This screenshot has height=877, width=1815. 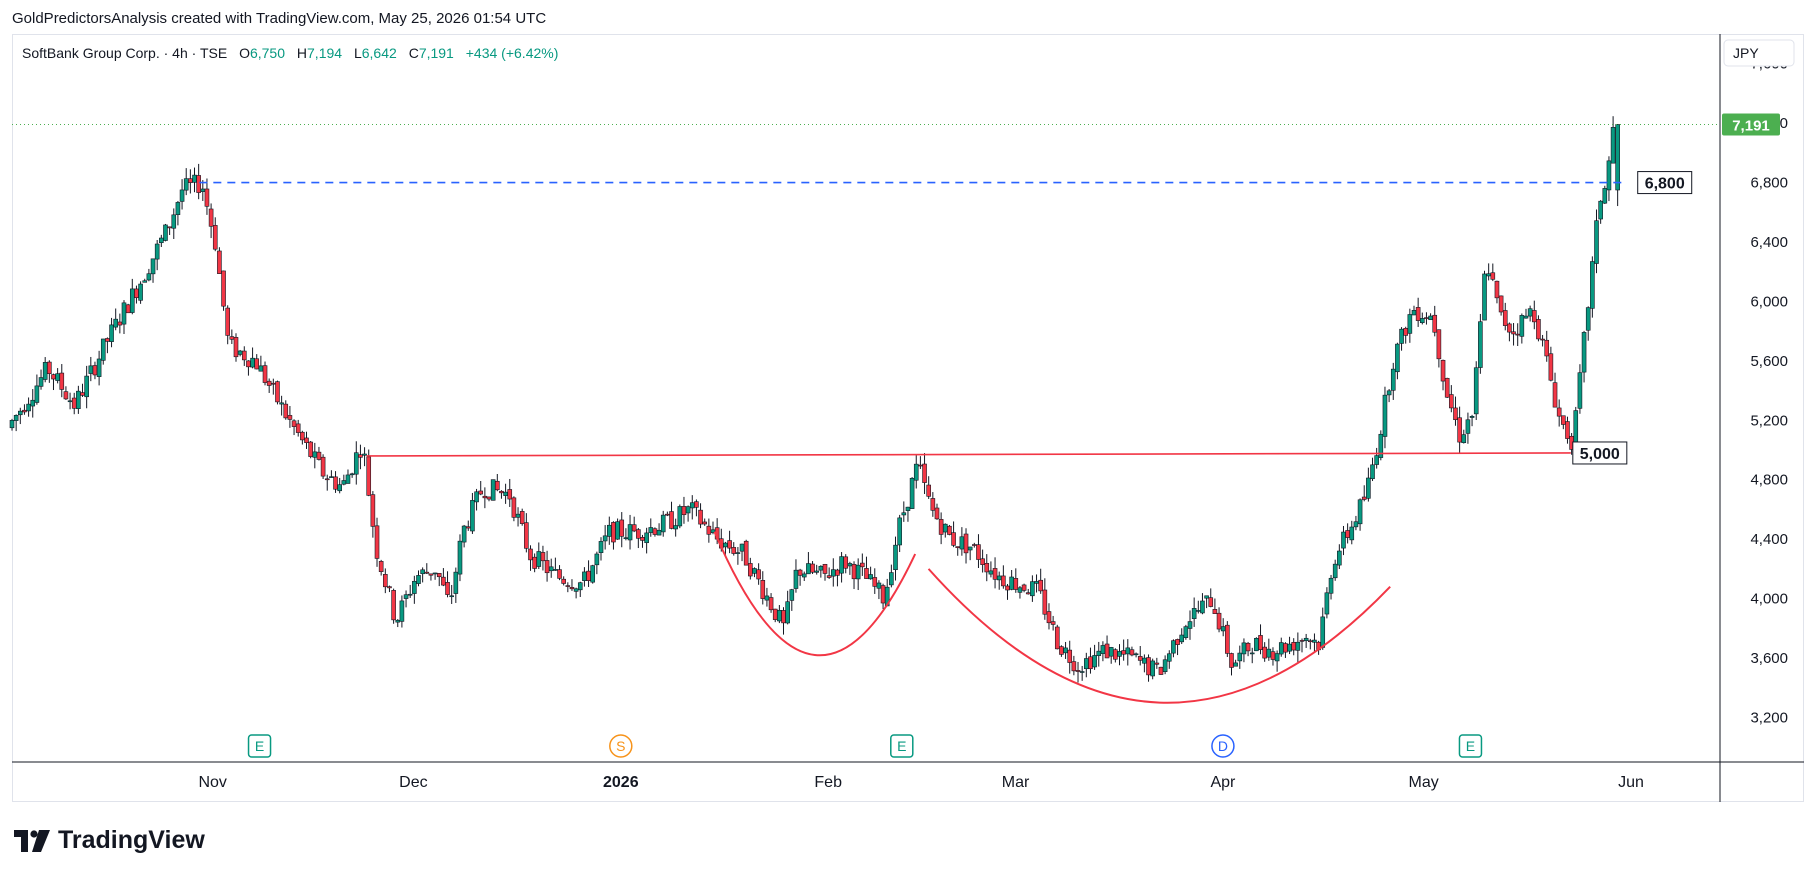 I want to click on time-tick-label: Feb, so click(x=828, y=782).